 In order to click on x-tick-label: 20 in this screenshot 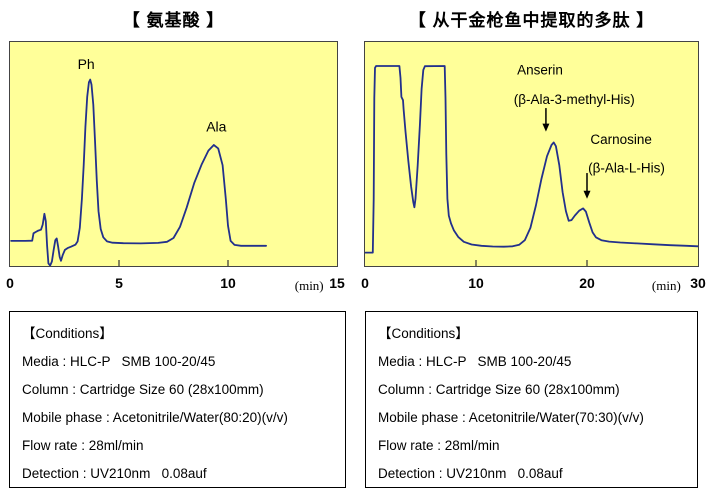, I will do `click(587, 283)`.